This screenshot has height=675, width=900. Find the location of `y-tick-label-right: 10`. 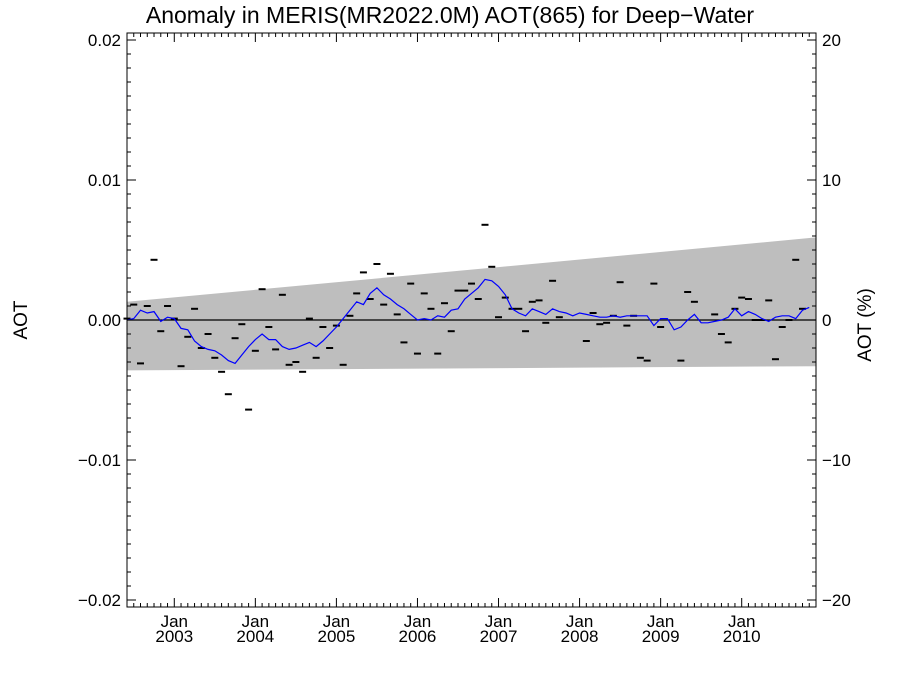

y-tick-label-right: 10 is located at coordinates (831, 180).